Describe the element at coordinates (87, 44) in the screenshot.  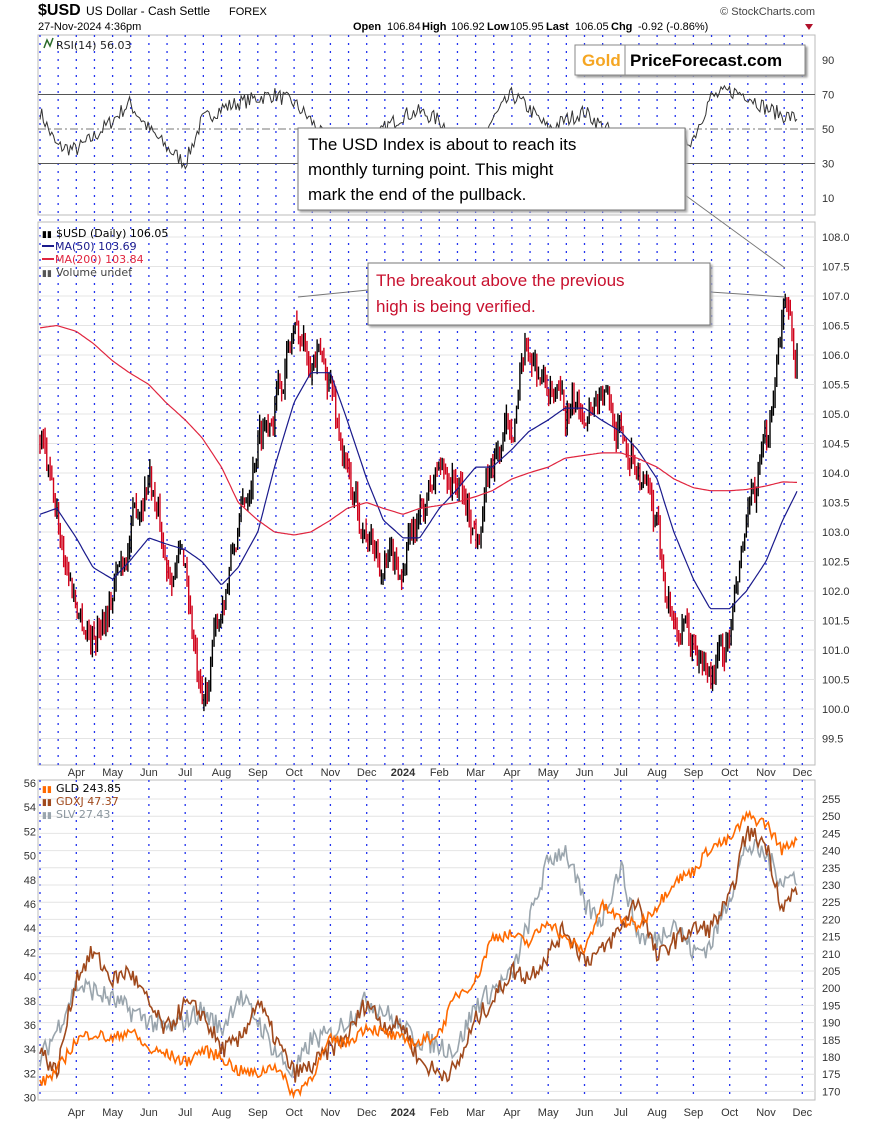
I see `rsi-legend: RSI(14) 56.03` at that location.